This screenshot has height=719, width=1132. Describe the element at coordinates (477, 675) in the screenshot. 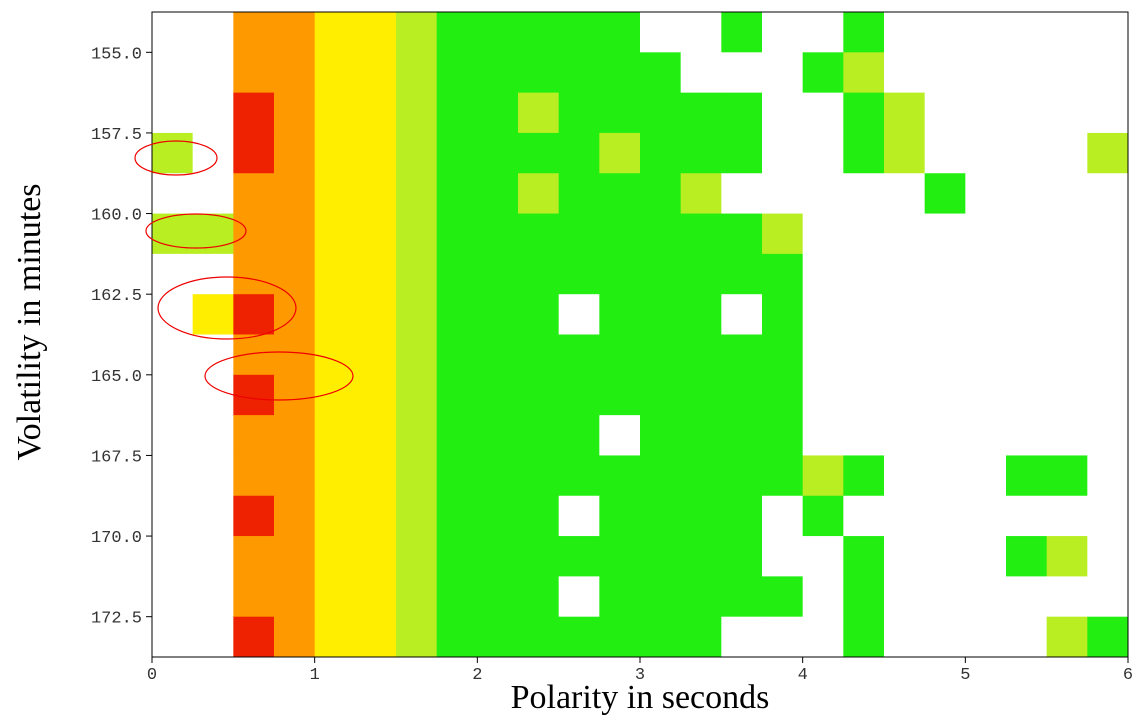

I see `x-tick-label: 2` at that location.